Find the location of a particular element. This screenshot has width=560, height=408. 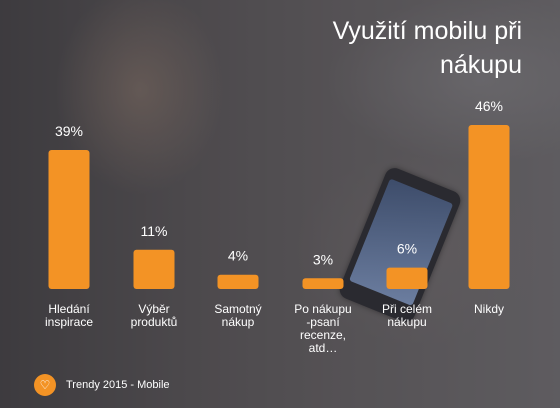

value-label-5: 46% is located at coordinates (489, 106).